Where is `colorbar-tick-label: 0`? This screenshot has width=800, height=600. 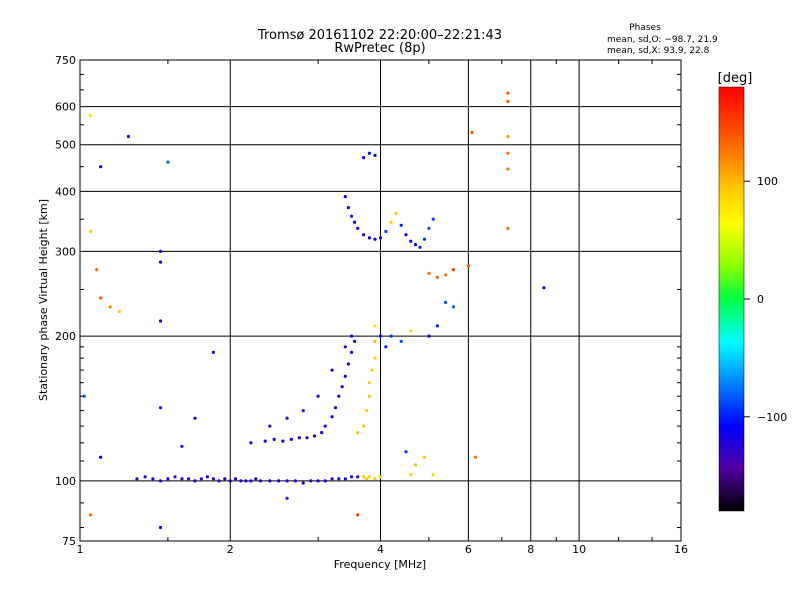 colorbar-tick-label: 0 is located at coordinates (760, 299).